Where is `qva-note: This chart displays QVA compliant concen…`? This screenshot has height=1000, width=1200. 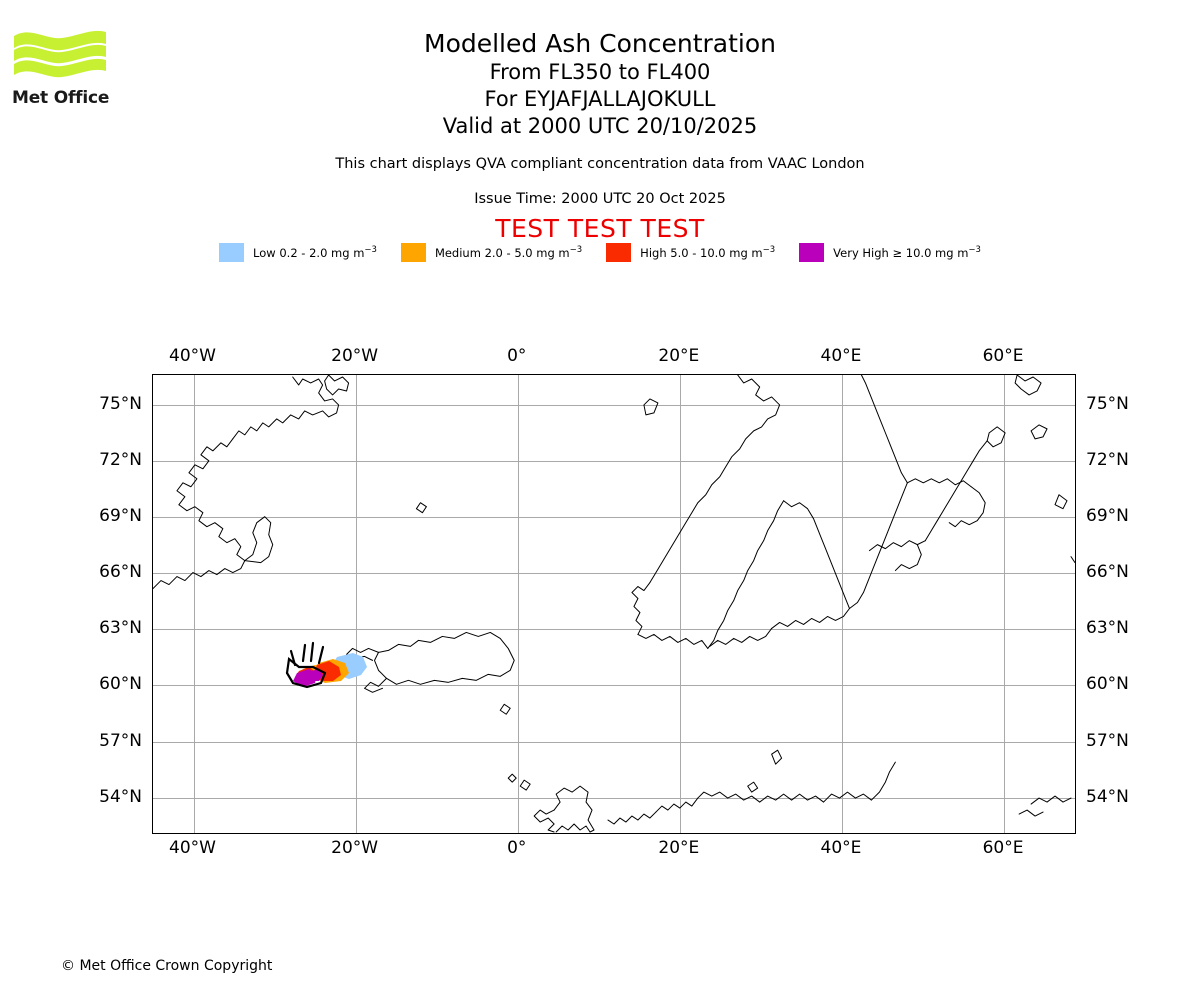
qva-note: This chart displays QVA compliant concen… is located at coordinates (600, 164).